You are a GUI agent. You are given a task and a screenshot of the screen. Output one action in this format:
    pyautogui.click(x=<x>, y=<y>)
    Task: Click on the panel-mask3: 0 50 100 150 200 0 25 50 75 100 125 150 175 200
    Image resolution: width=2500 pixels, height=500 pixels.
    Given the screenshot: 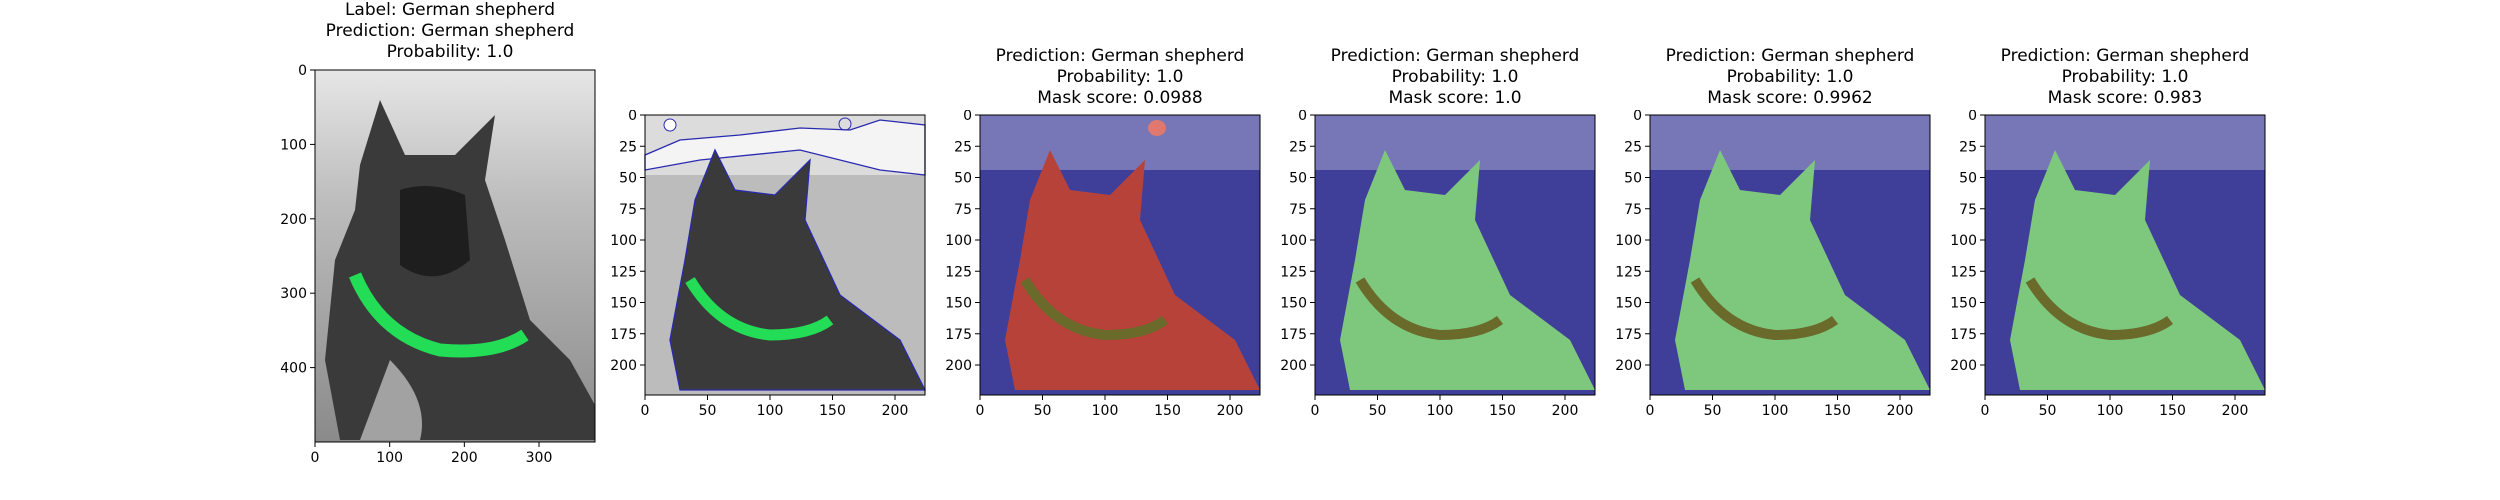 What is the action you would take?
    pyautogui.click(x=1773, y=264)
    